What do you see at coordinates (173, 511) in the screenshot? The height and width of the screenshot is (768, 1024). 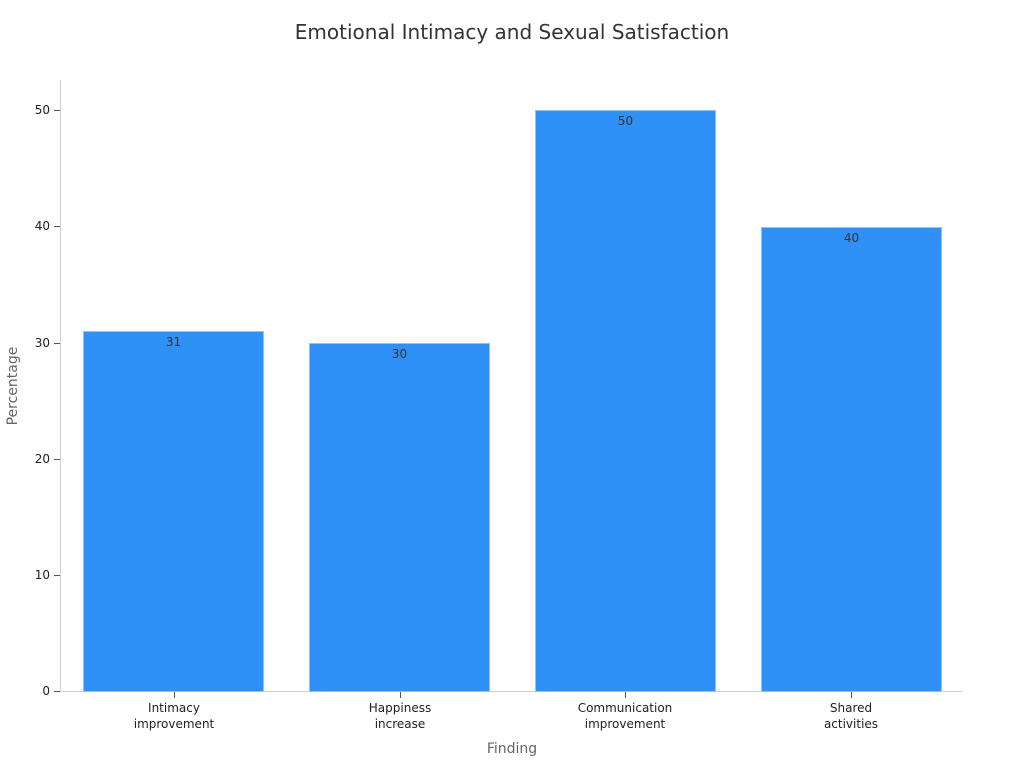 I see `bar-intimacy-improvement: 31` at bounding box center [173, 511].